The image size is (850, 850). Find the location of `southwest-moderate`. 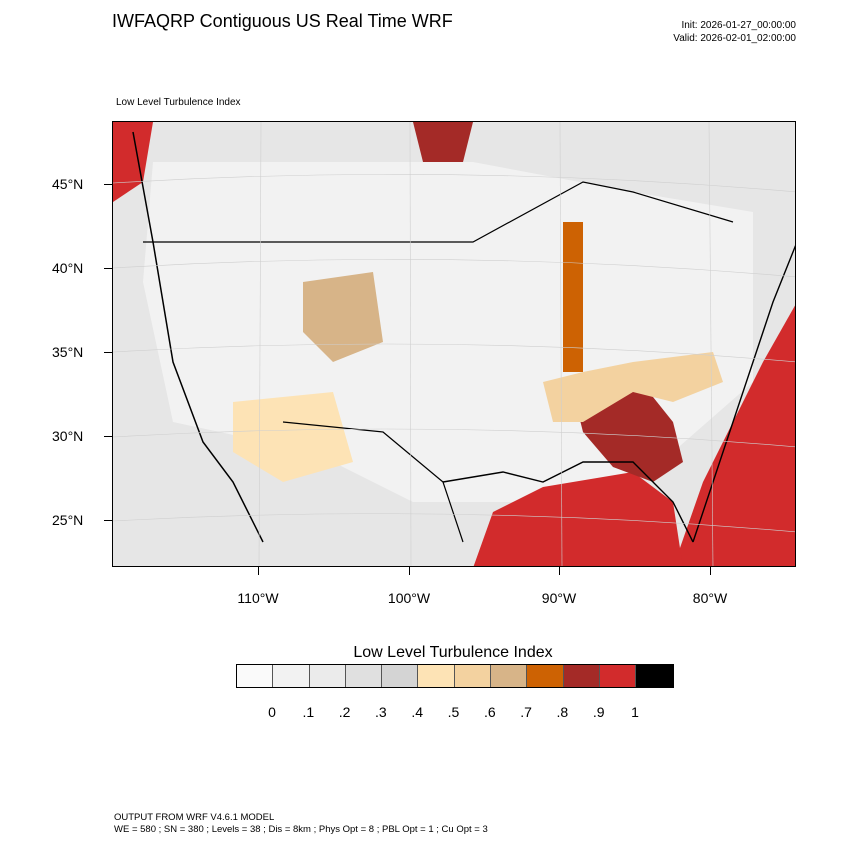

southwest-moderate is located at coordinates (293, 437).